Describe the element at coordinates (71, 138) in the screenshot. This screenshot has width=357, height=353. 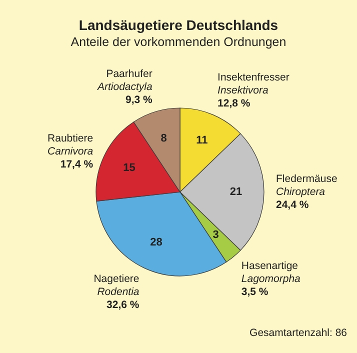
I see `slice-label: Raubtiere` at that location.